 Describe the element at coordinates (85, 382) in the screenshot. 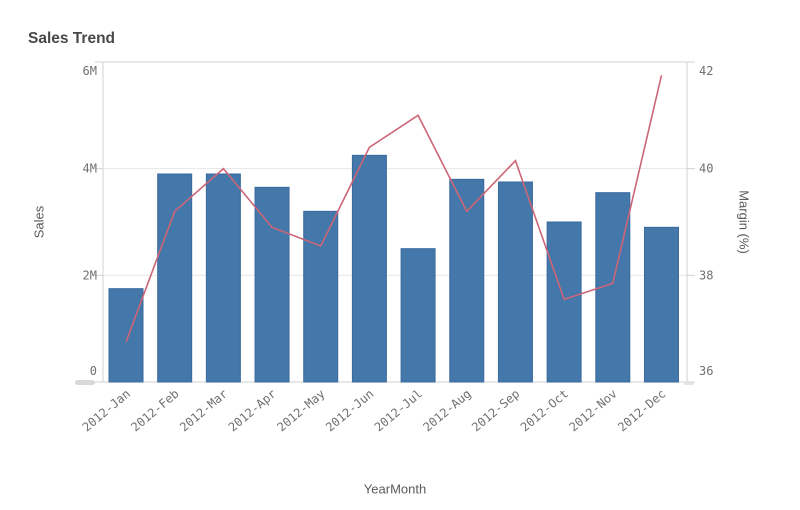

I see `scrollbar-thumb-left` at that location.